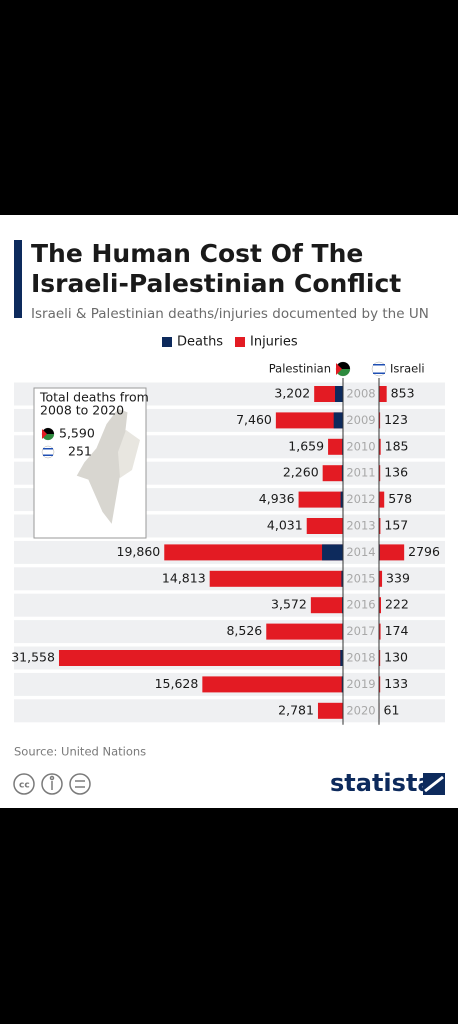 The image size is (458, 1024). Describe the element at coordinates (398, 577) in the screenshot. I see `value-label: 339` at that location.